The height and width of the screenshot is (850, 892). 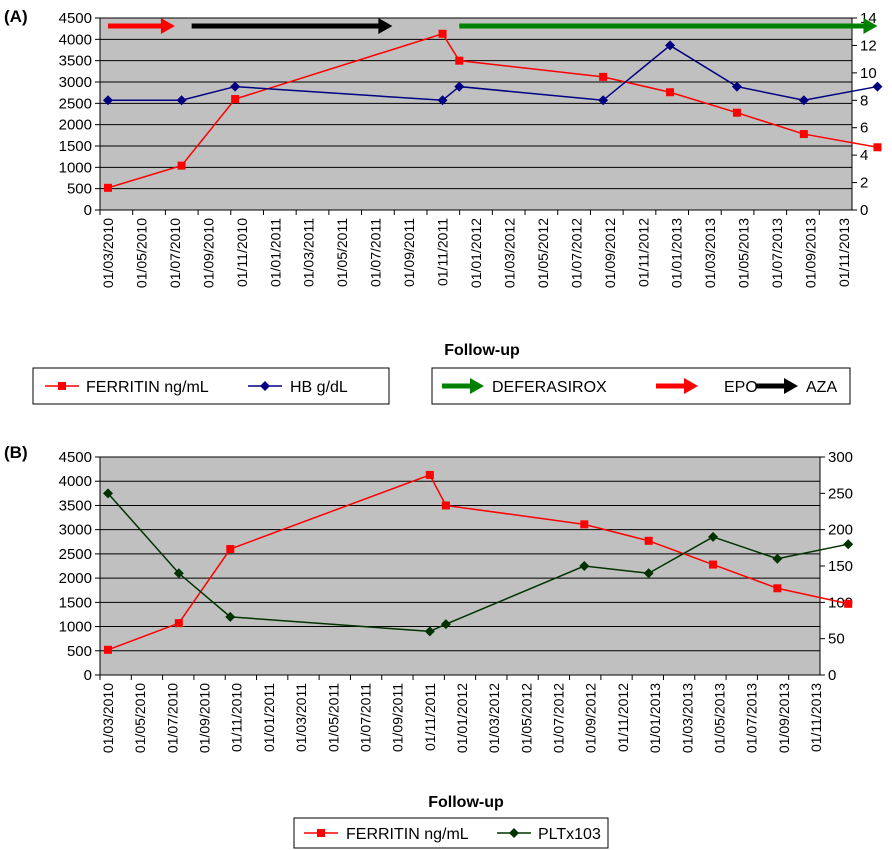 What do you see at coordinates (108, 253) in the screenshot?
I see `x-tick-label: 01/03/2010` at bounding box center [108, 253].